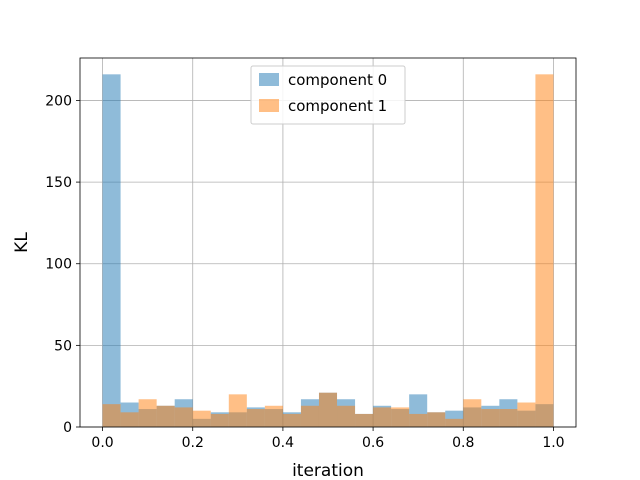  What do you see at coordinates (193, 443) in the screenshot?
I see `x-tick-label: 0.2` at bounding box center [193, 443].